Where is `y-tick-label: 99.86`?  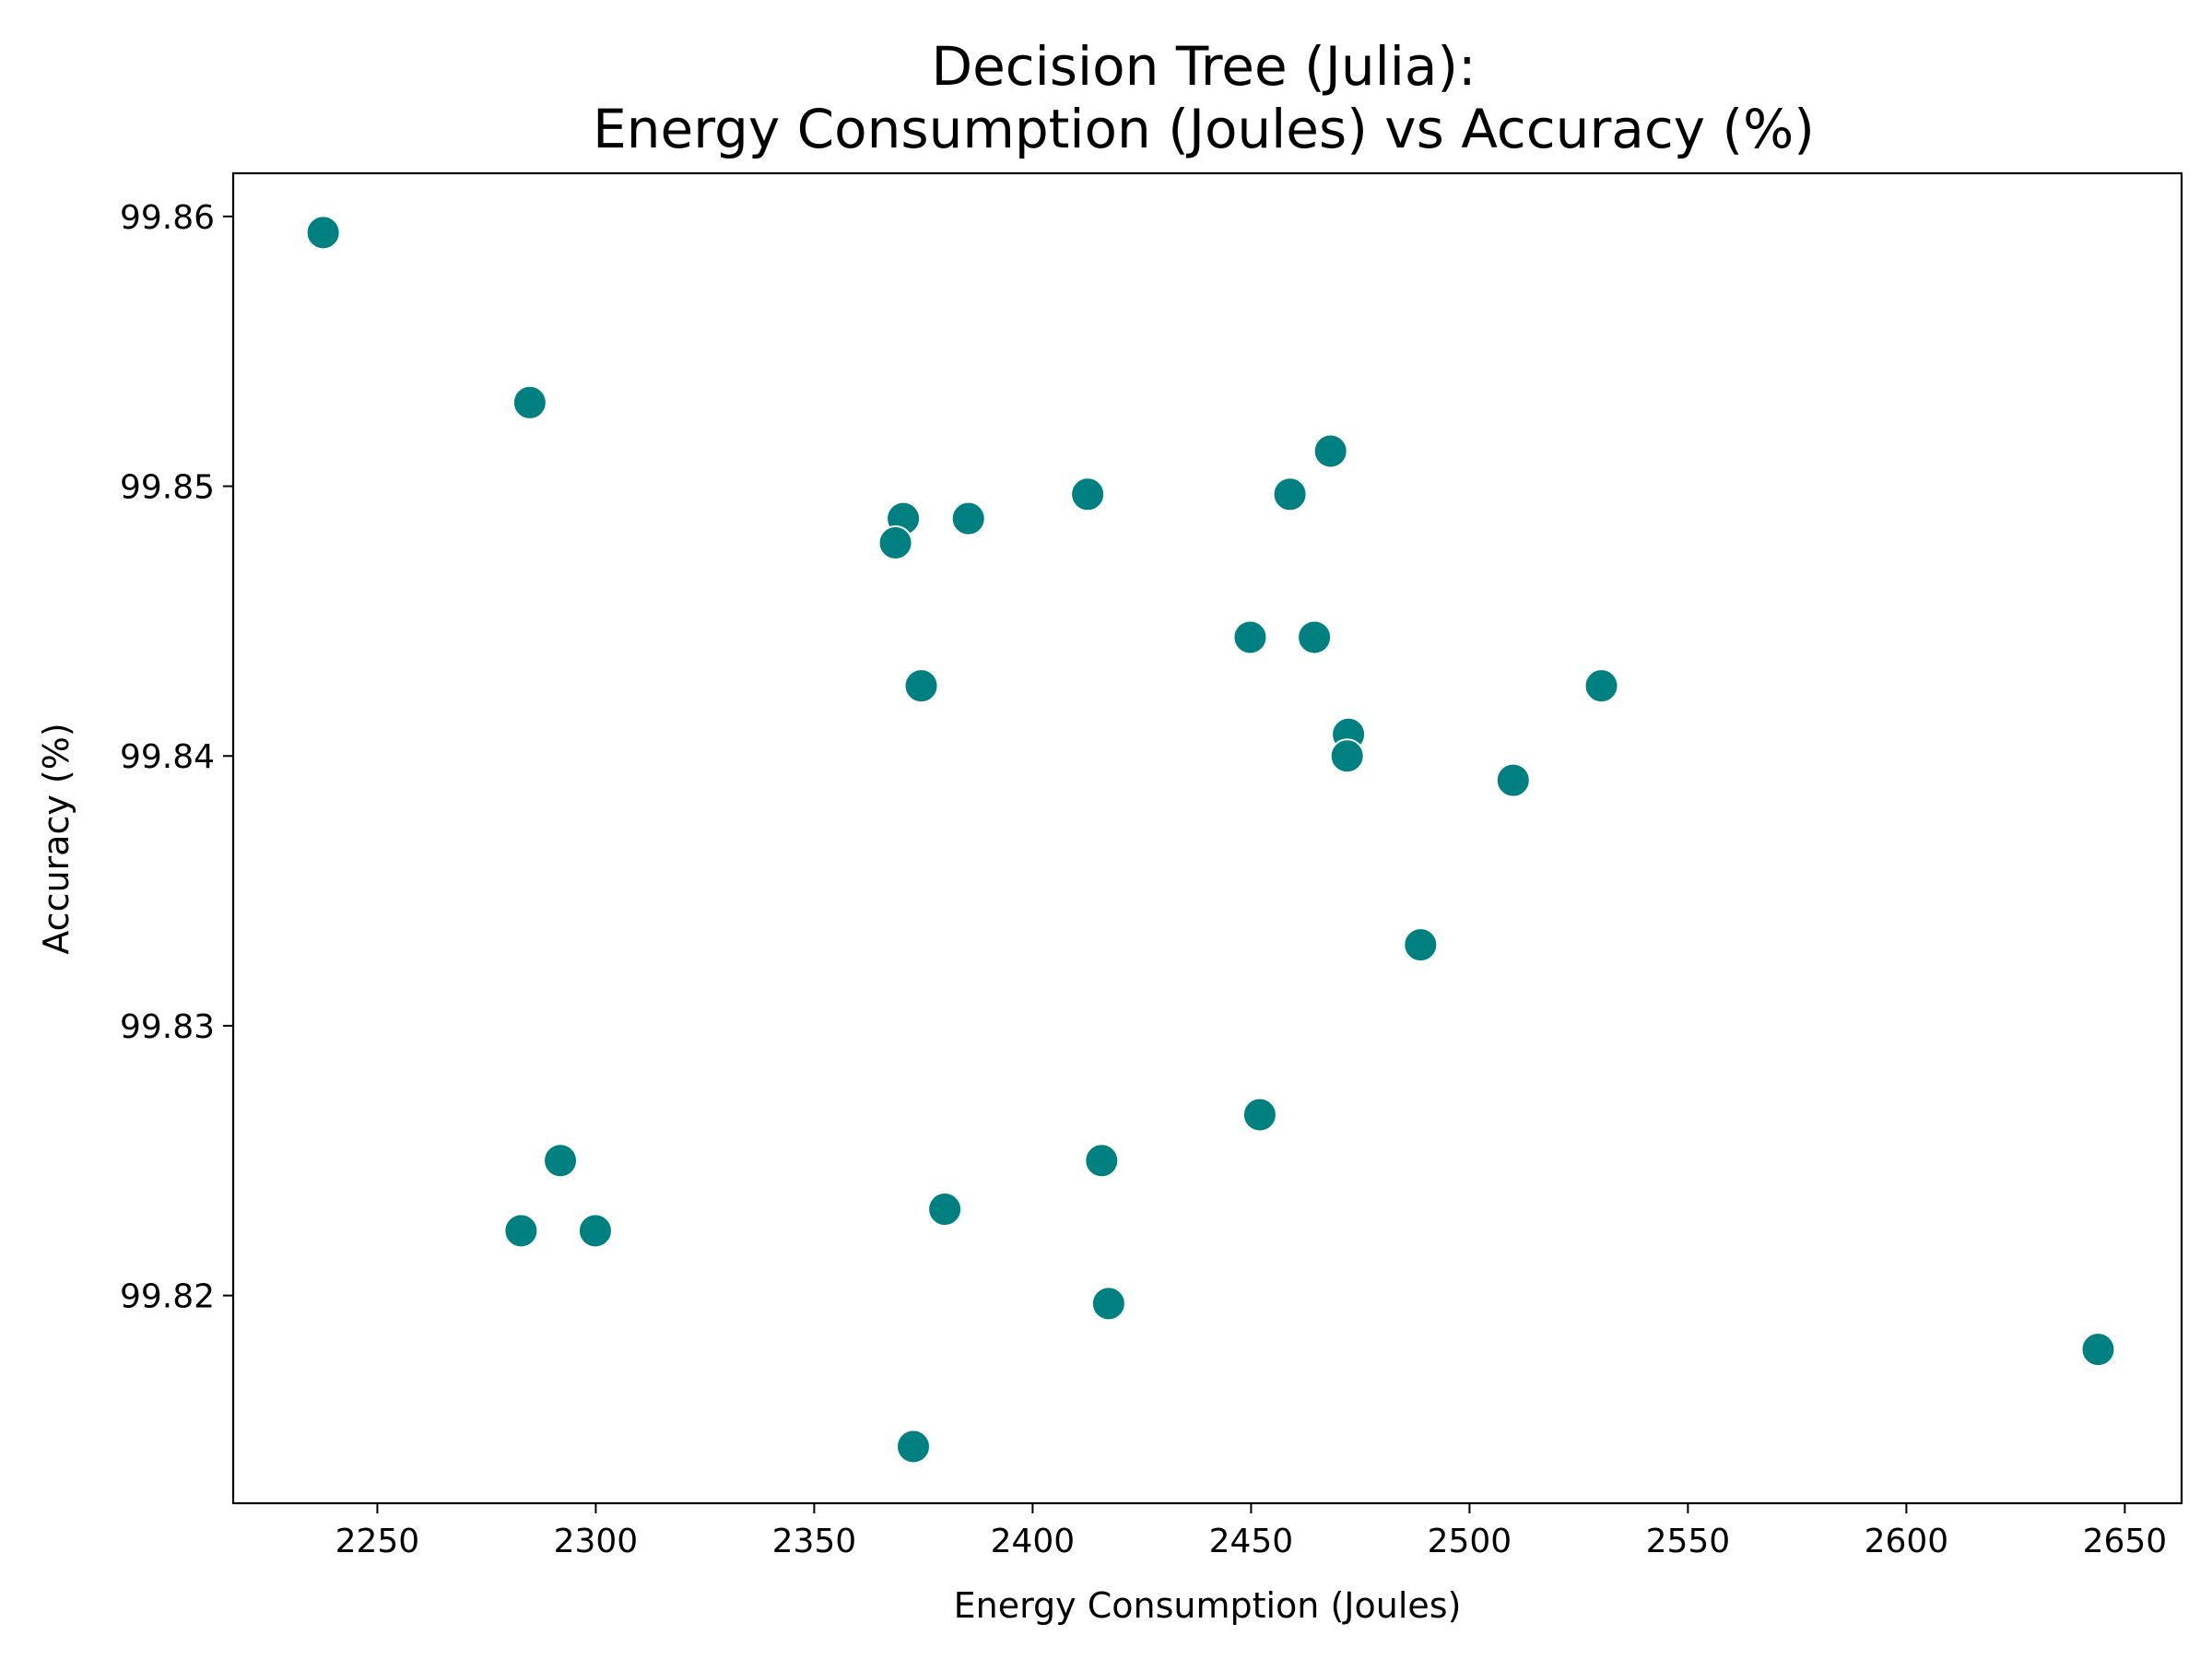
y-tick-label: 99.86 is located at coordinates (167, 218).